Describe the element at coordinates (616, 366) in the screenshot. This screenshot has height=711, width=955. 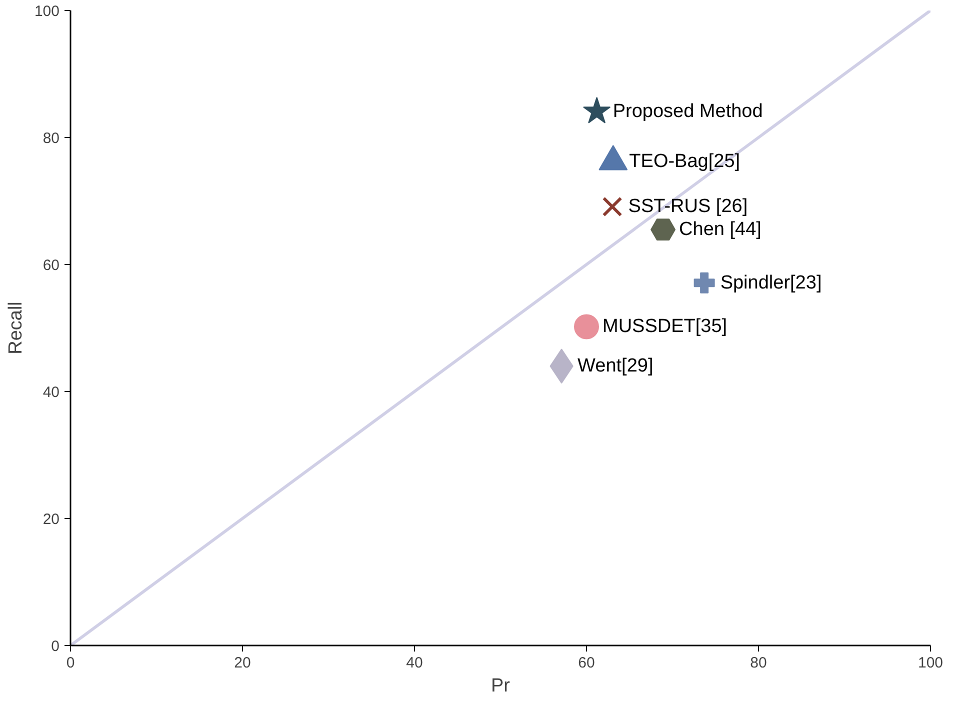
I see `series-label: Went[29]` at that location.